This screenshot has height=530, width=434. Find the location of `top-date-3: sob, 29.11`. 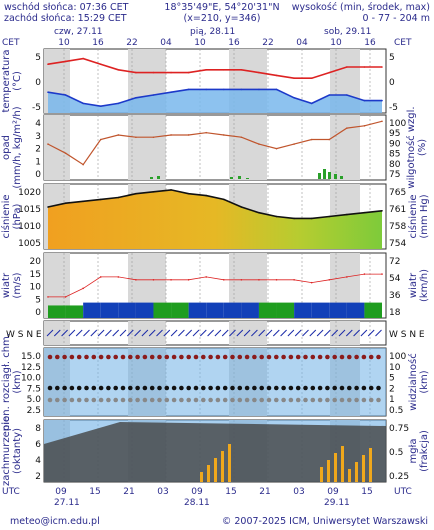

top-date-3: sob, 29.11 is located at coordinates (347, 32).